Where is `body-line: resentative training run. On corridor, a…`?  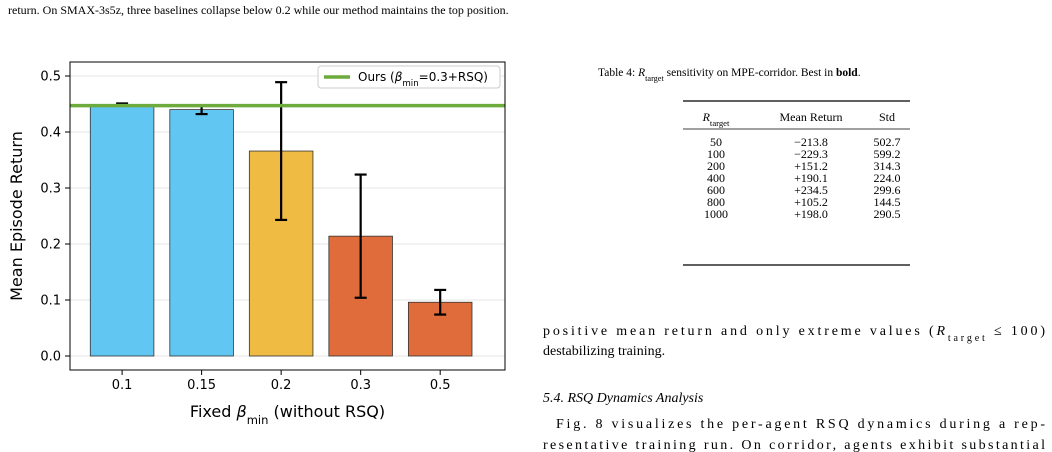 body-line: resentative training run. On corridor, a… is located at coordinates (794, 445).